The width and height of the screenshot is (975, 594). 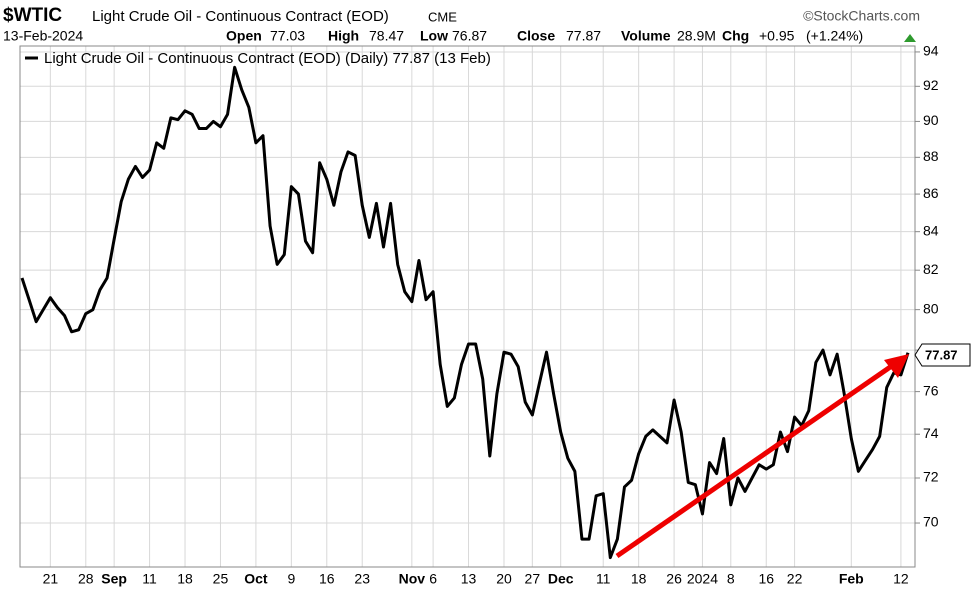 I want to click on source: ©StockCharts.com, so click(x=861, y=16).